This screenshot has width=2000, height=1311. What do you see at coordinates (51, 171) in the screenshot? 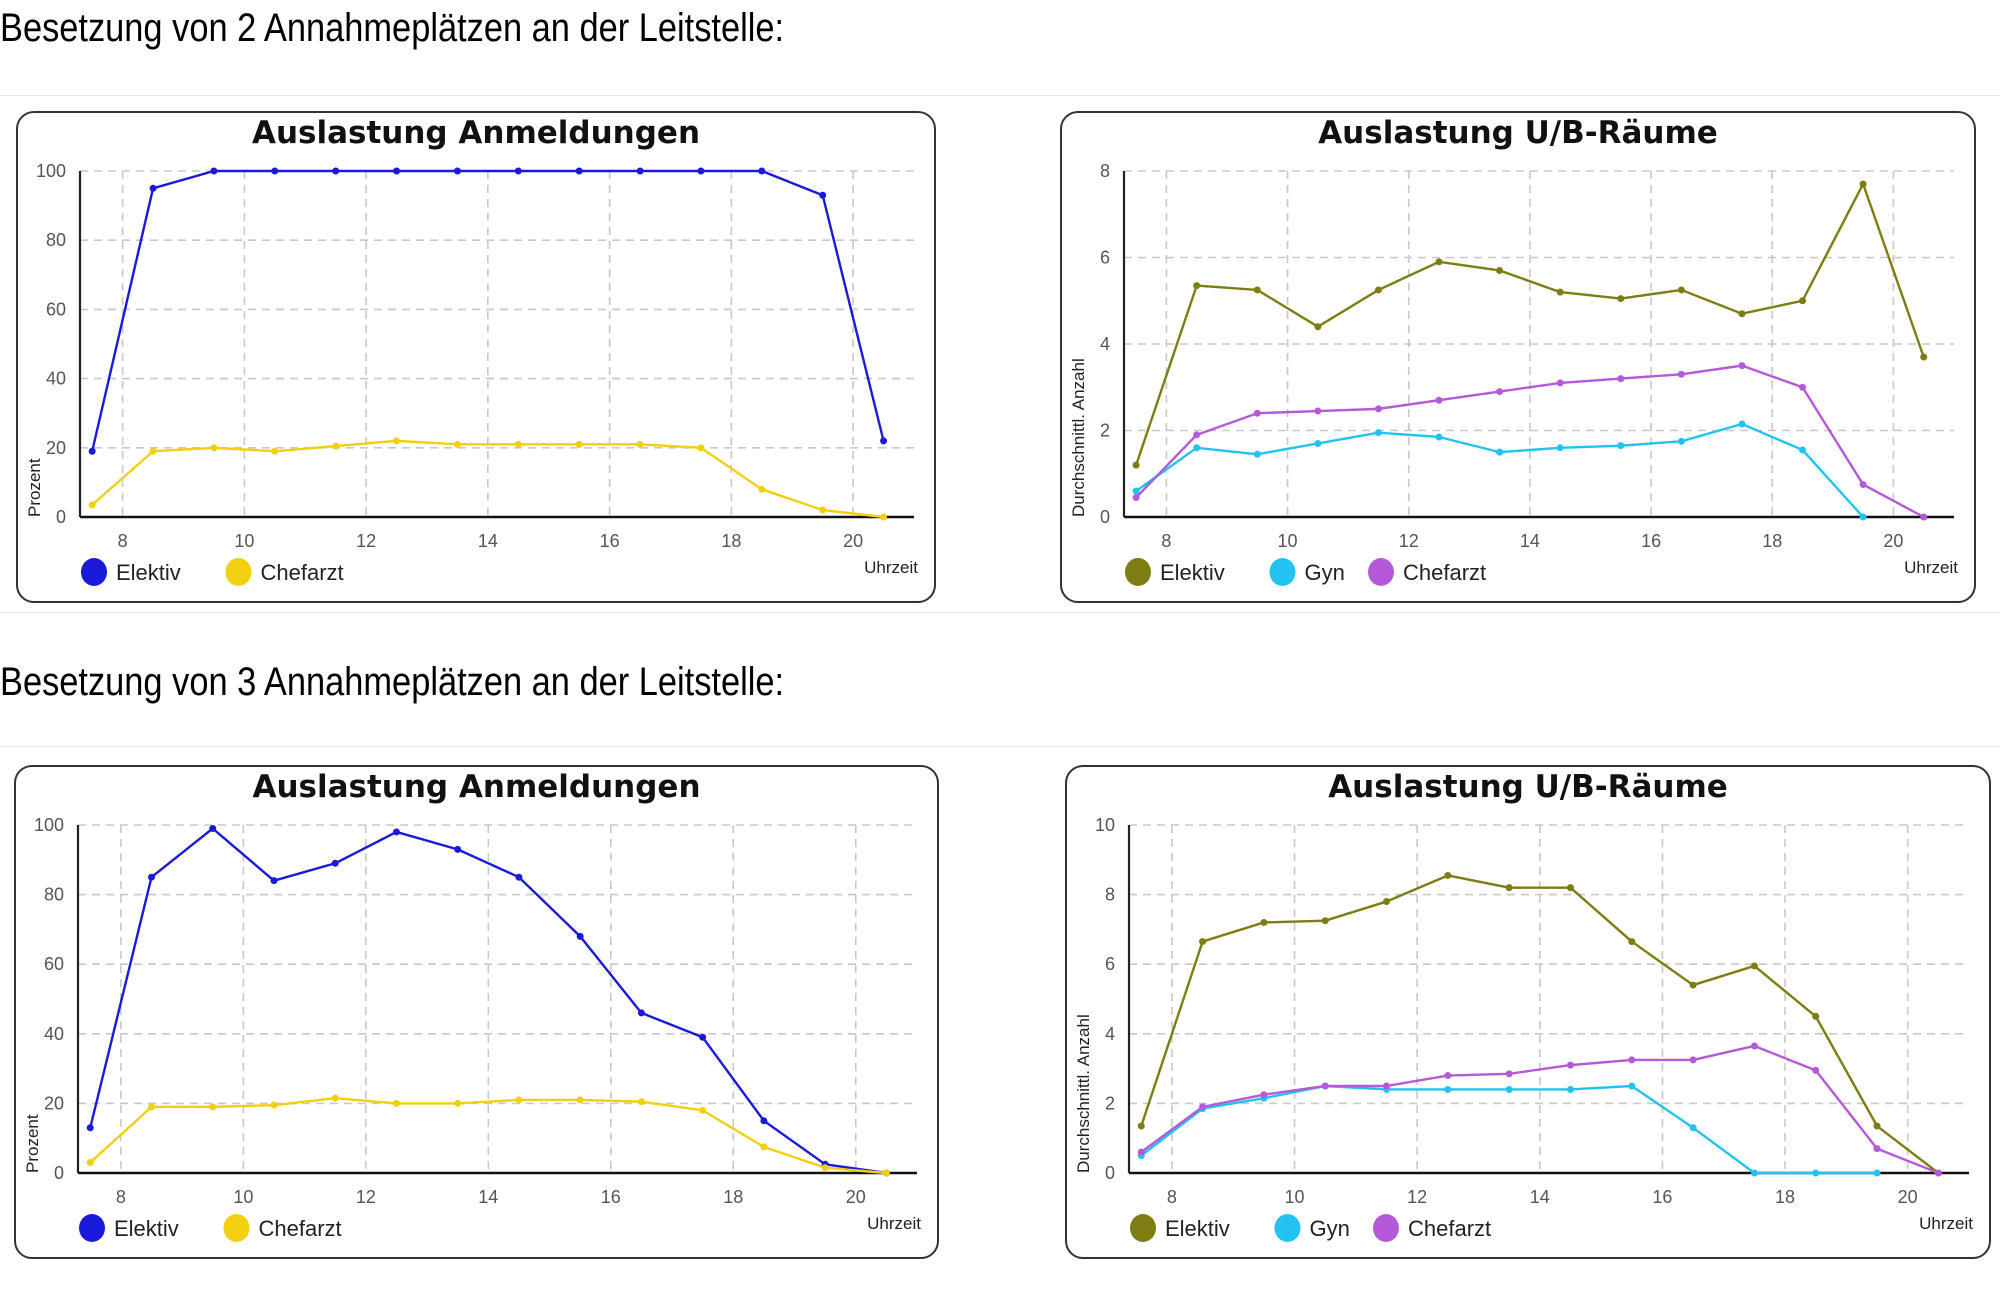
I see `y-tick-label: 100` at bounding box center [51, 171].